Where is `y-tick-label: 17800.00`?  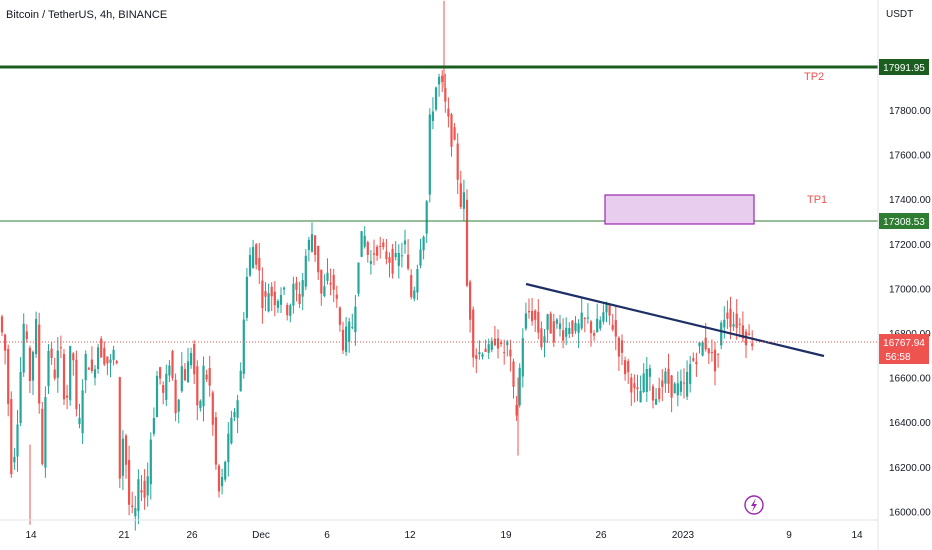 y-tick-label: 17800.00 is located at coordinates (910, 111).